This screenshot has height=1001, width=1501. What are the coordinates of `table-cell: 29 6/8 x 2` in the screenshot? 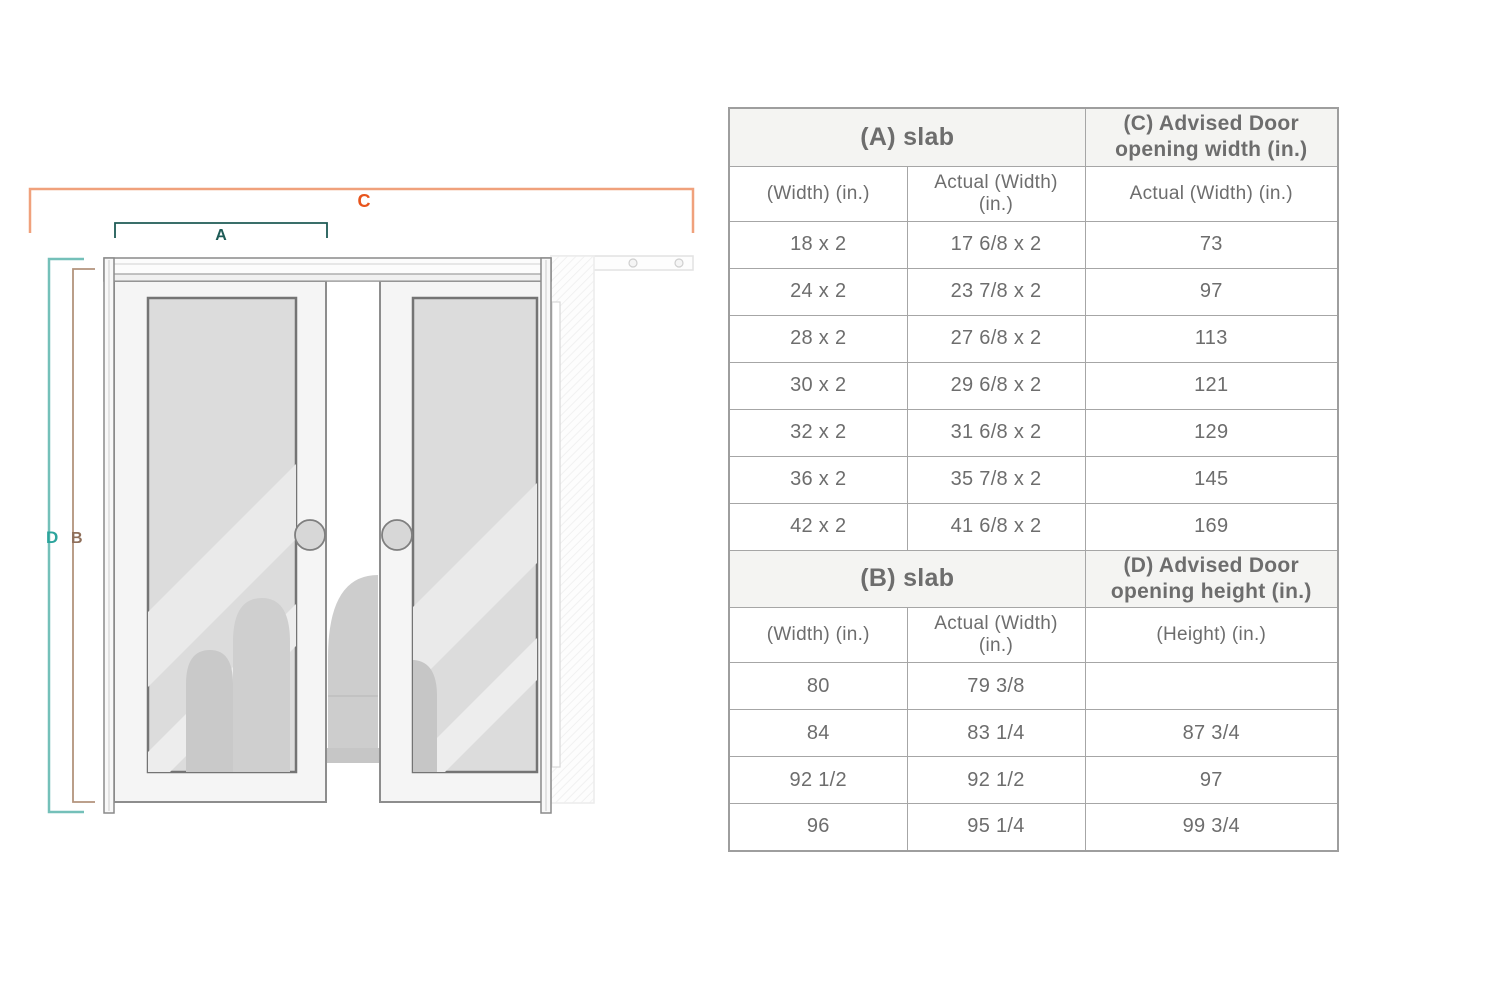 It's located at (996, 385).